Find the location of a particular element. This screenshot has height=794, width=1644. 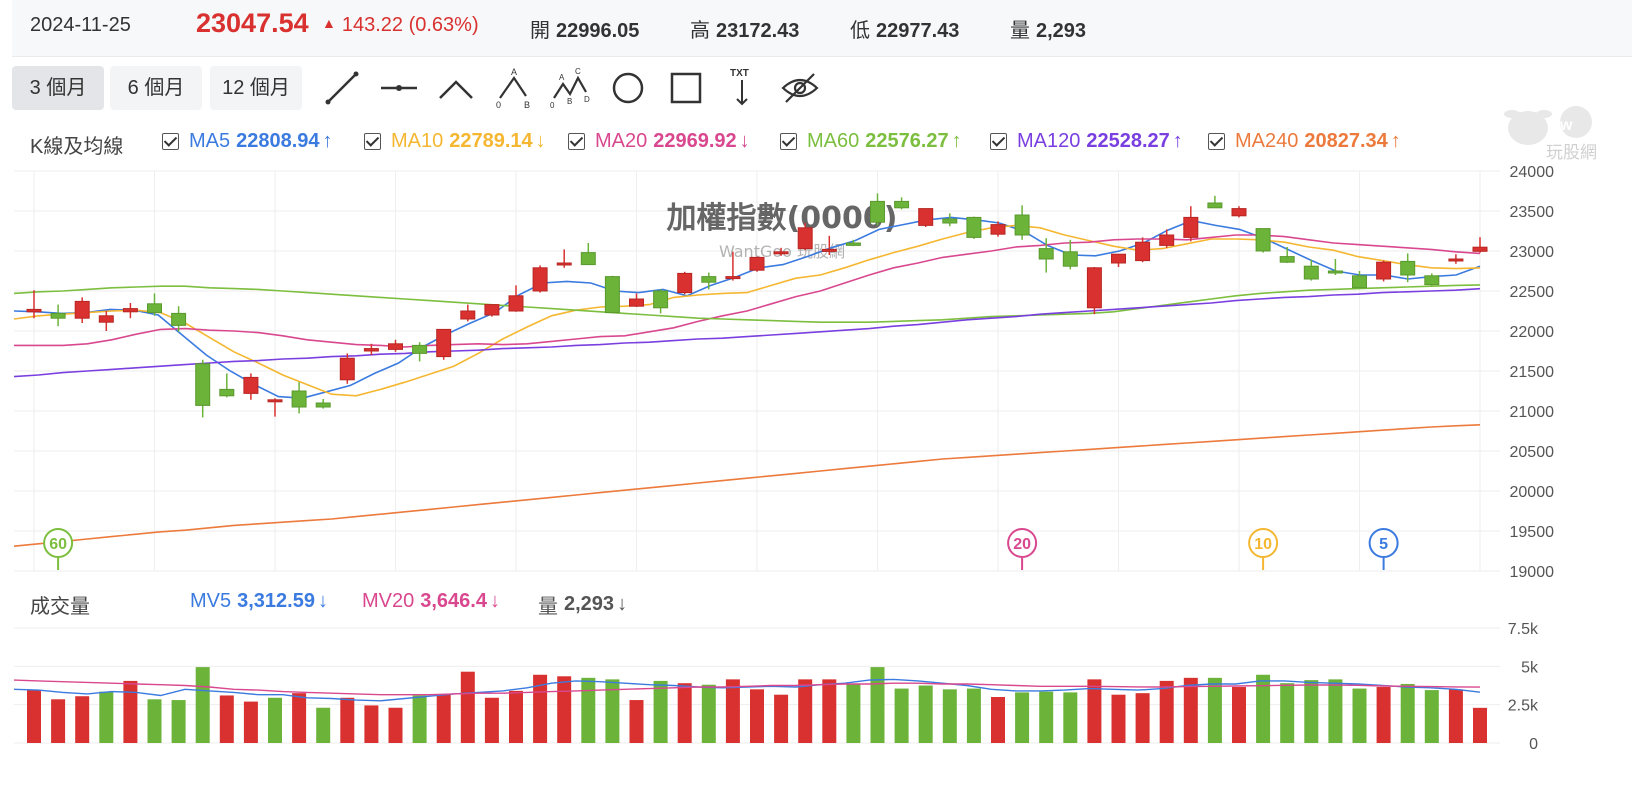

svg-text: D is located at coordinates (587, 99).